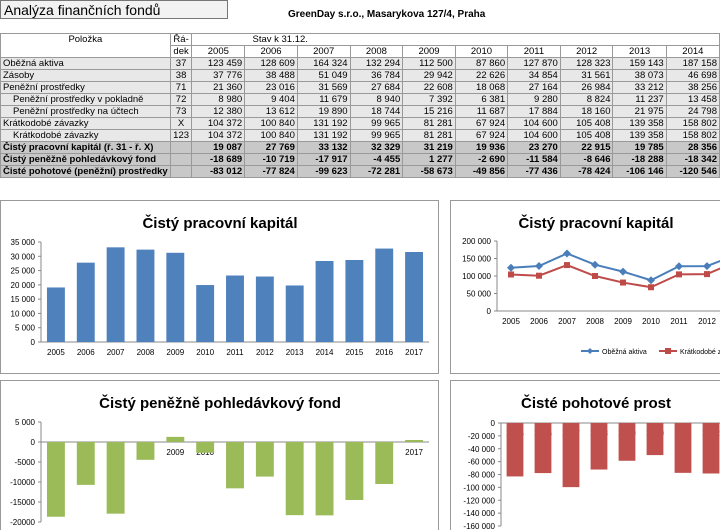 Image resolution: width=720 pixels, height=530 pixels. I want to click on cell: 2008, so click(376, 51).